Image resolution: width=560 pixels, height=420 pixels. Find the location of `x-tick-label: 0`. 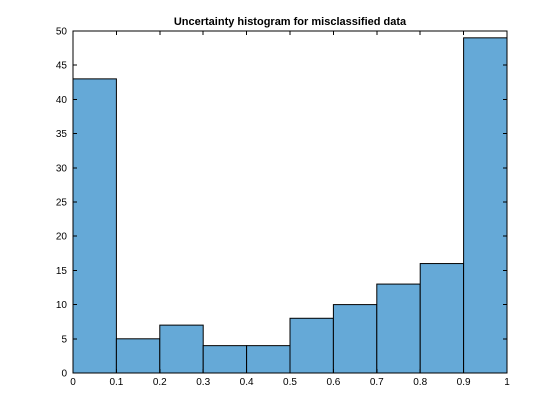

x-tick-label: 0 is located at coordinates (73, 382).